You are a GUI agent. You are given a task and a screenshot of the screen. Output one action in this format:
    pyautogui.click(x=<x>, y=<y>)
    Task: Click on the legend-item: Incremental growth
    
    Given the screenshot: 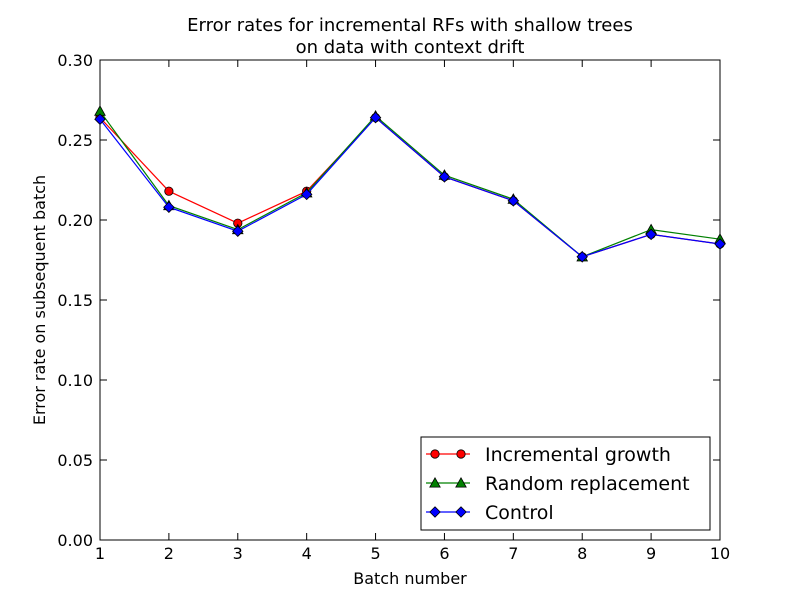 What is the action you would take?
    pyautogui.click(x=548, y=455)
    